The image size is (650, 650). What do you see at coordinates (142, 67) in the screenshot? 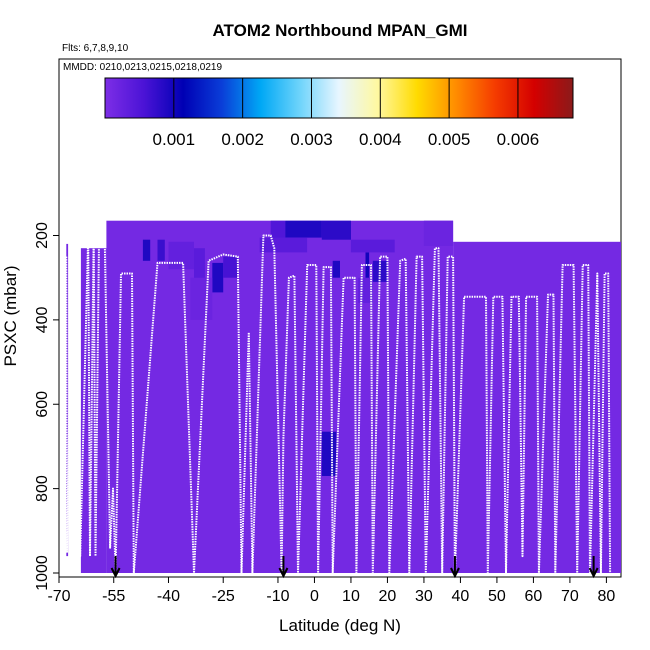
I see `dates-note: MMDD: 0210,0213,0215,0218,0219` at bounding box center [142, 67].